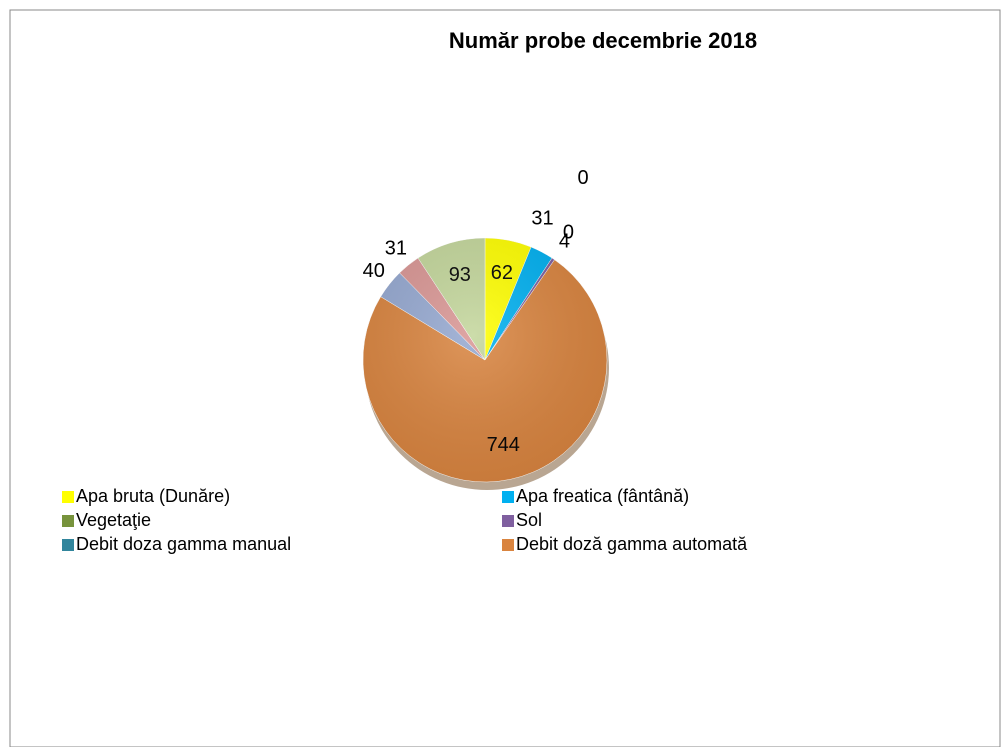  I want to click on data-label: 93, so click(460, 275).